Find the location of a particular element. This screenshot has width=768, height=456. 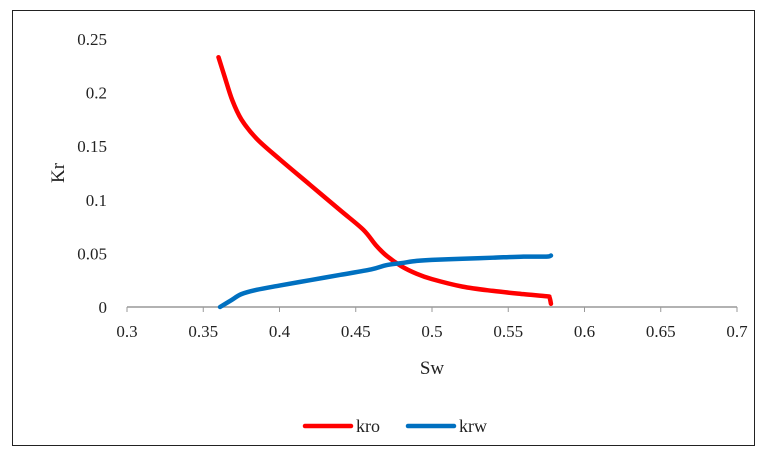

x-tick-label: 0.35 is located at coordinates (203, 331).